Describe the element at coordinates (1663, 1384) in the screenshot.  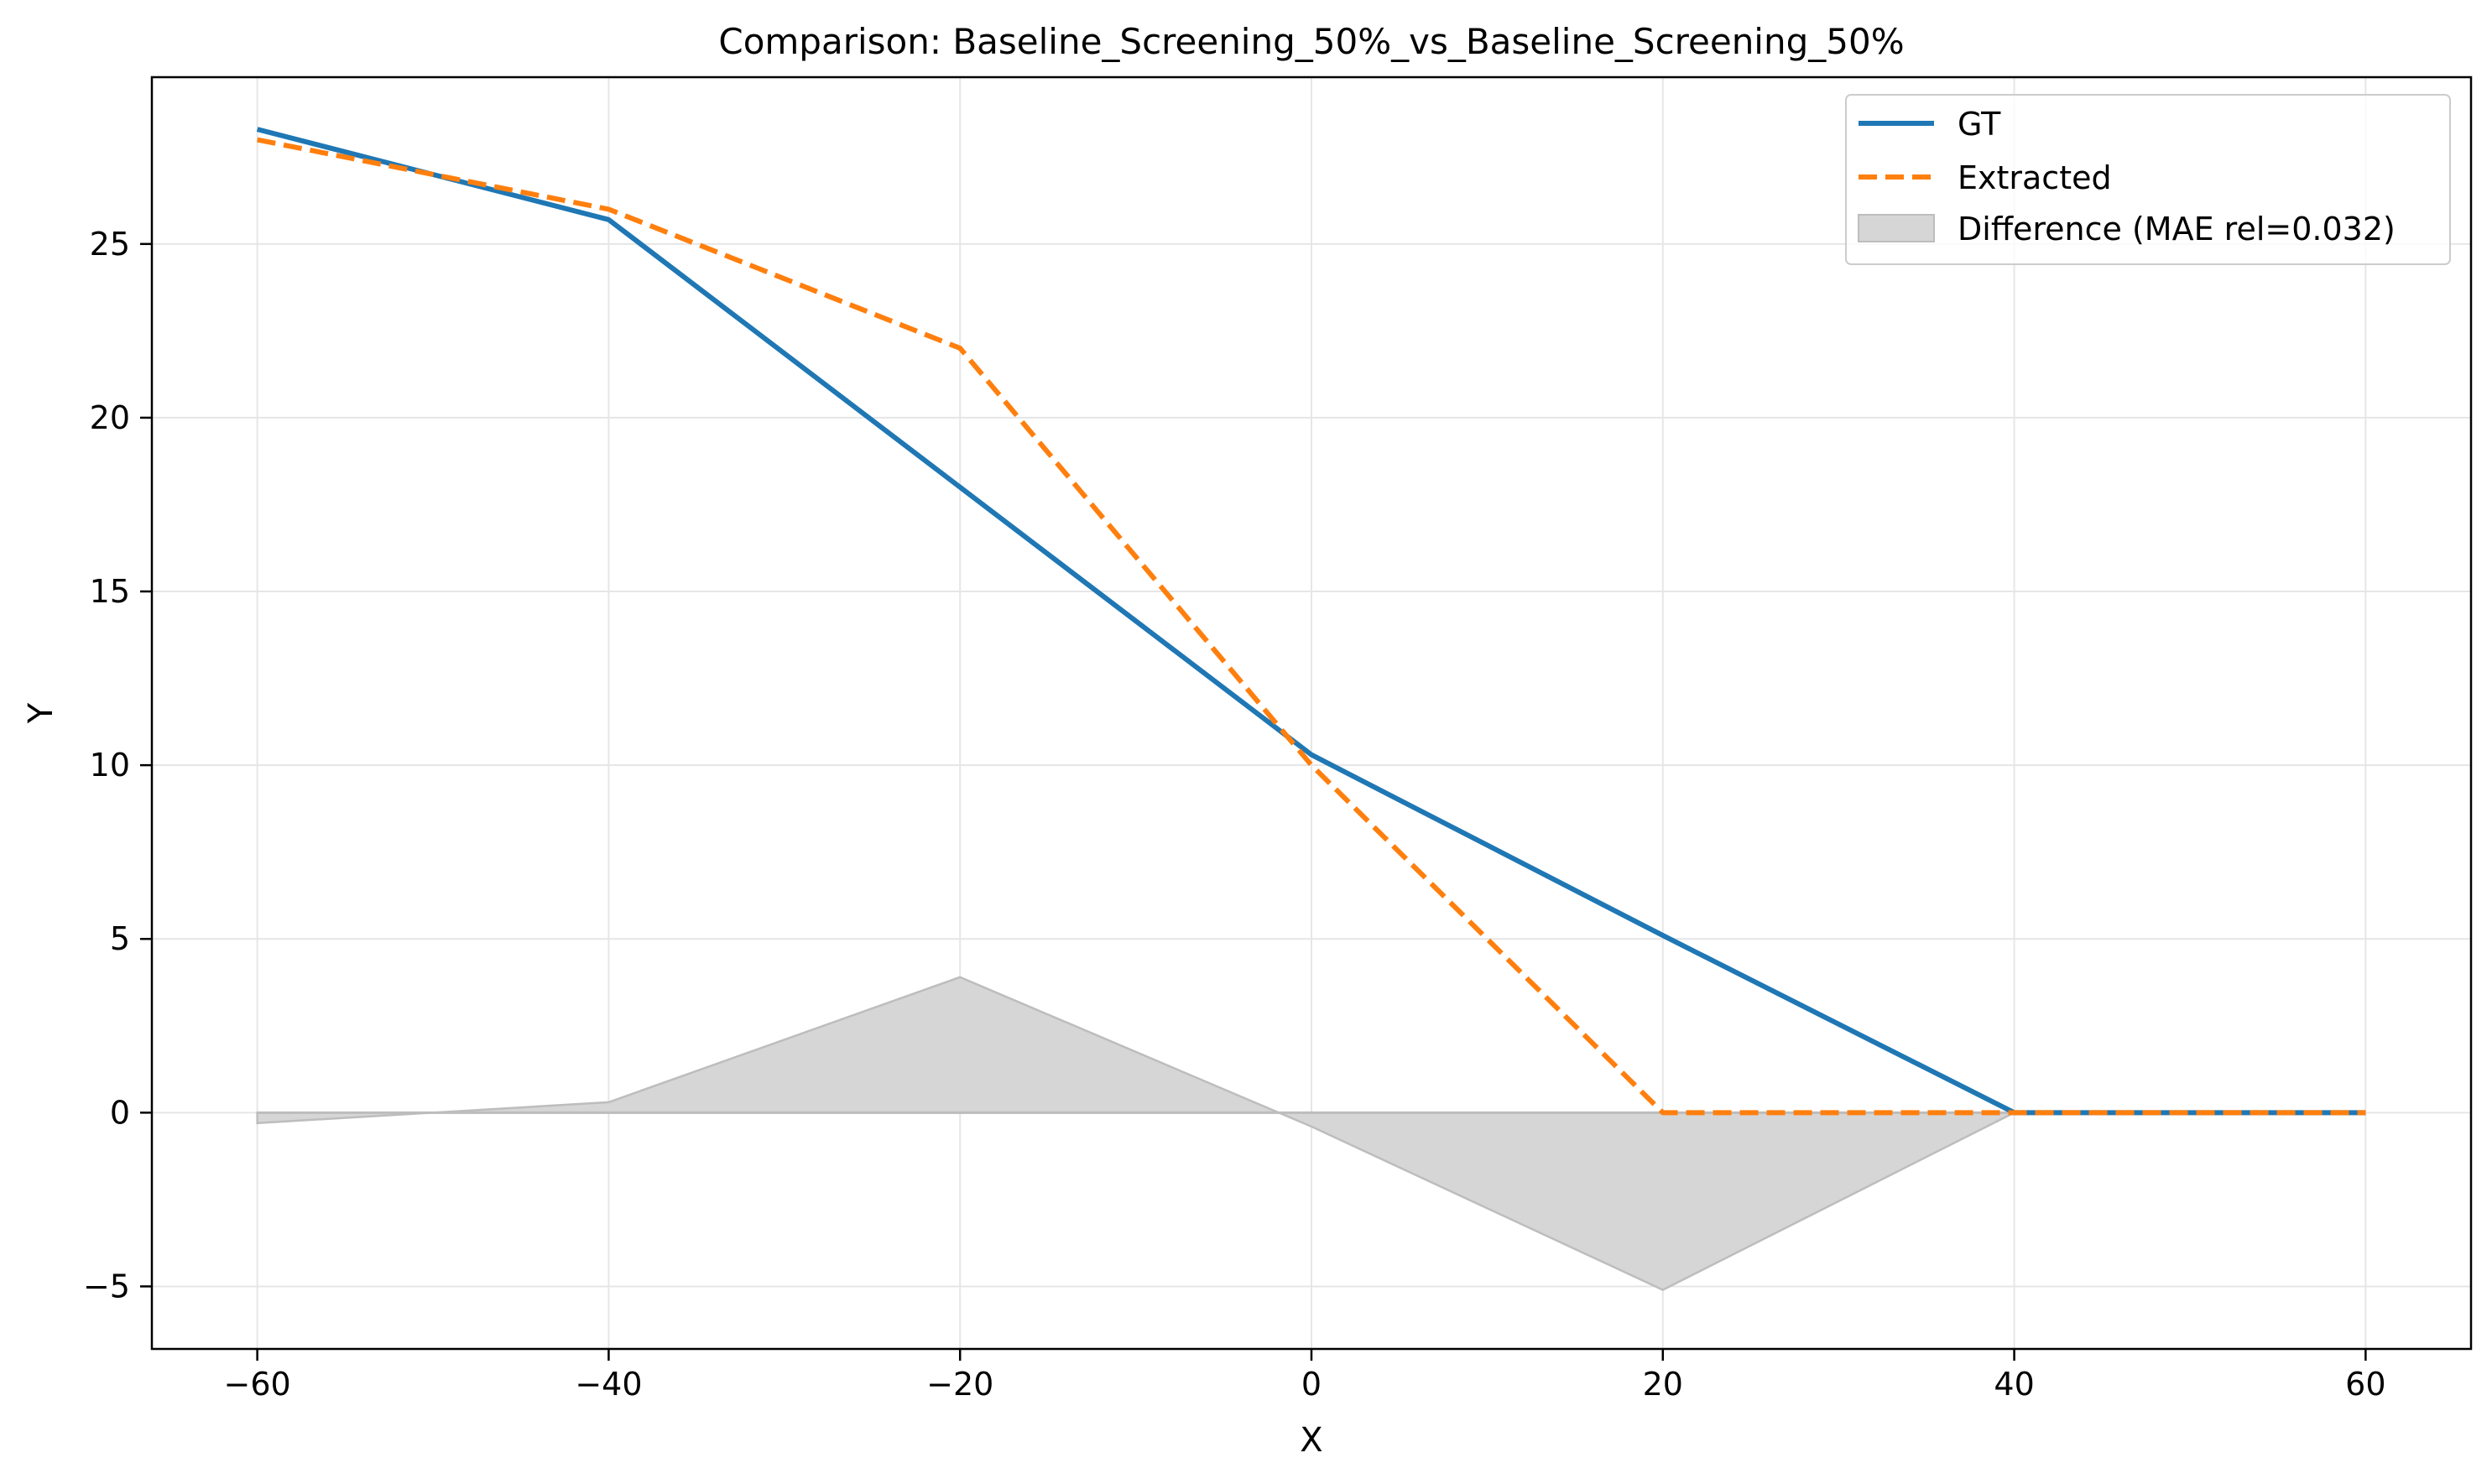
I see `x-tick-label-4: 20` at that location.